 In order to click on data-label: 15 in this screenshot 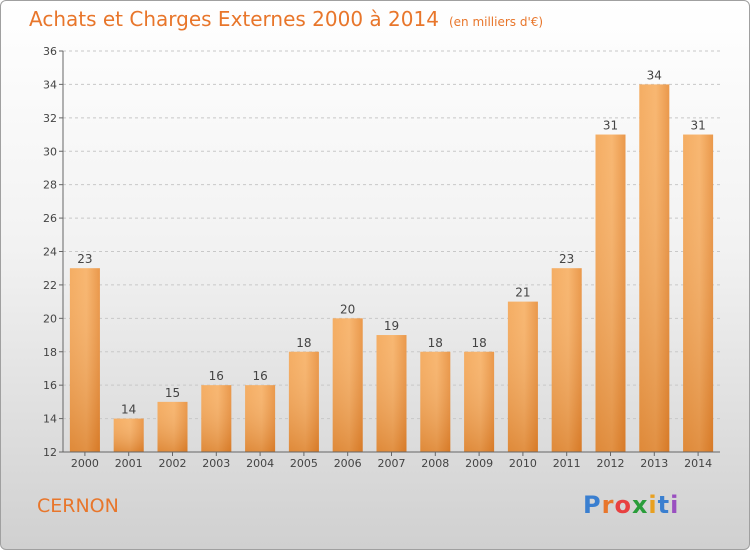, I will do `click(172, 393)`.